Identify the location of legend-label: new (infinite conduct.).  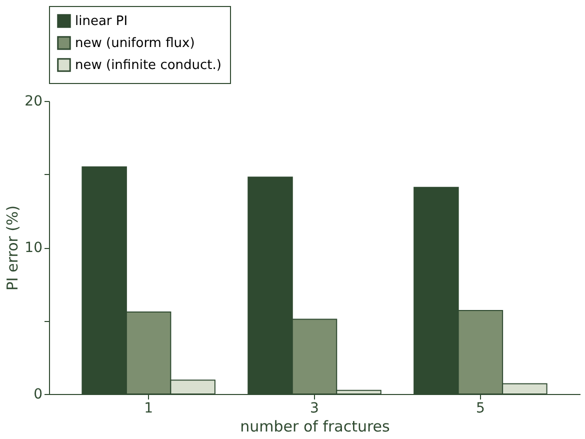
(148, 65).